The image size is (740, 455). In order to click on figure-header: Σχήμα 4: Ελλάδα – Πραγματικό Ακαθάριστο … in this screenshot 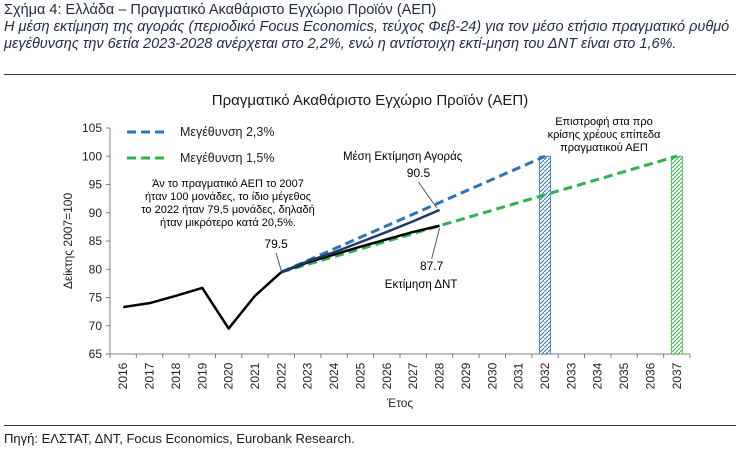, I will do `click(370, 27)`.